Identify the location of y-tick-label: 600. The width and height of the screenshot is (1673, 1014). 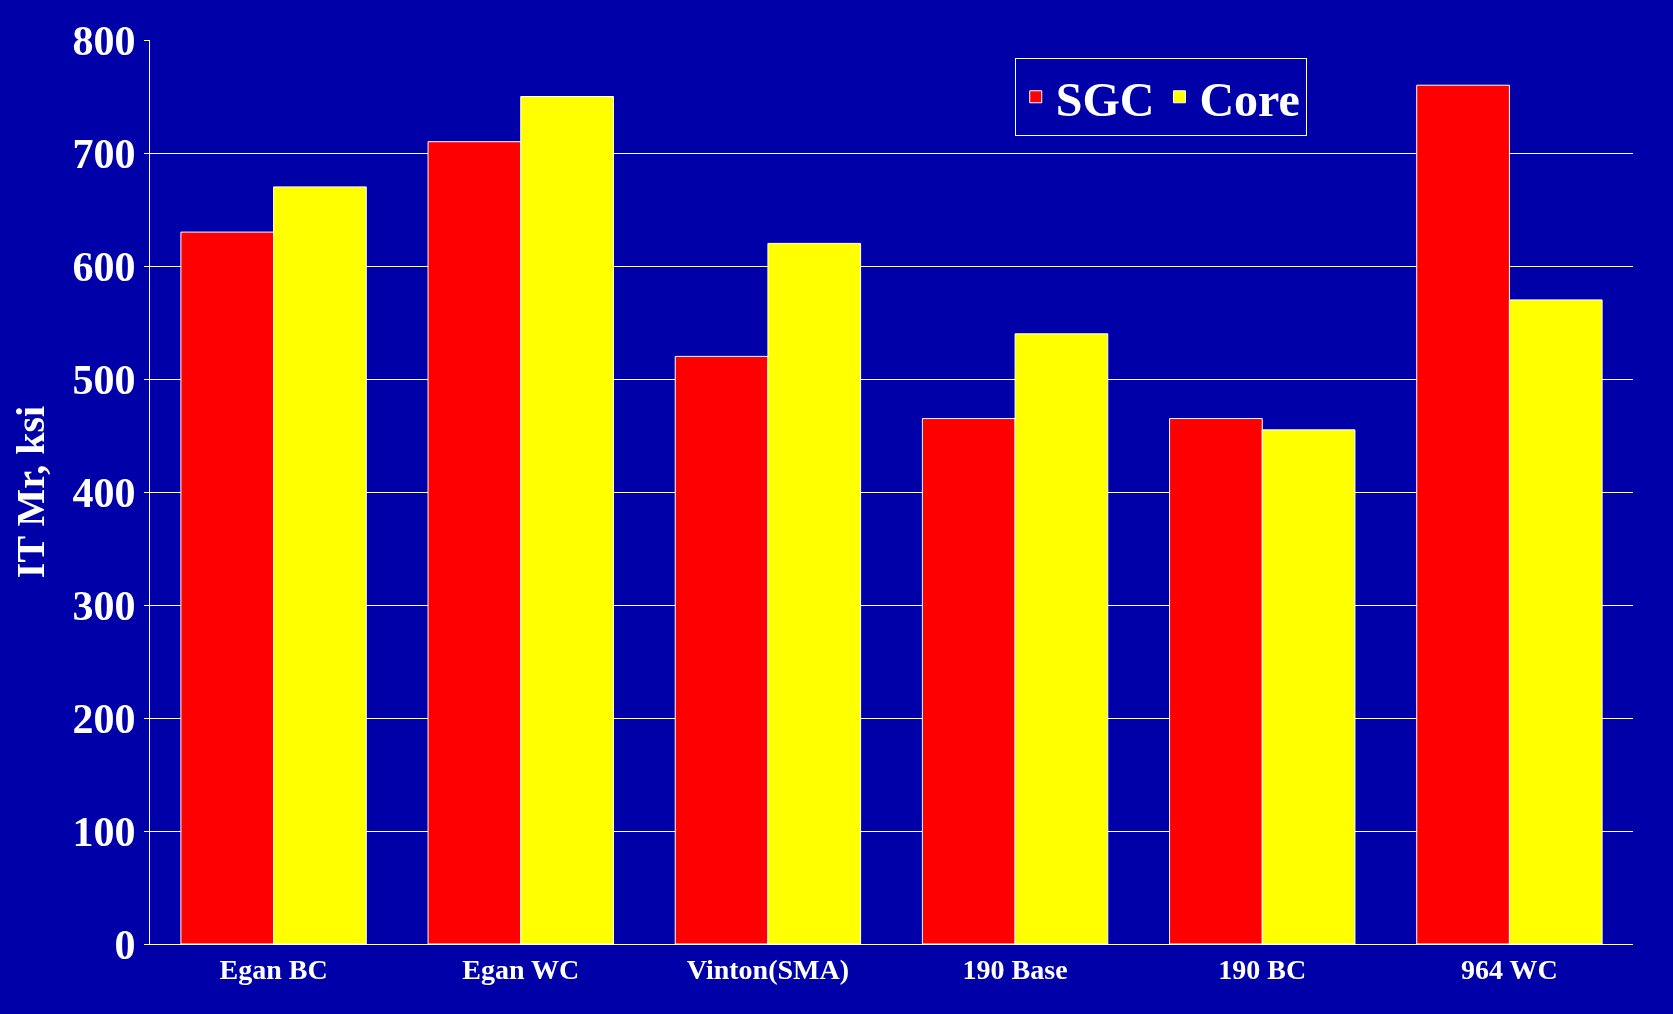
(104, 266).